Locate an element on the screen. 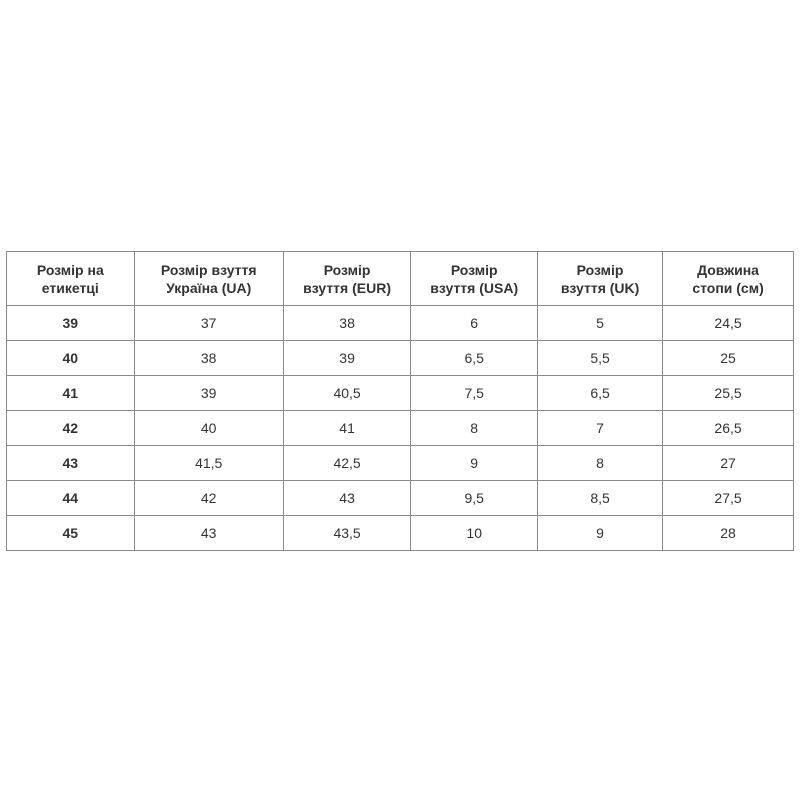 The image size is (800, 800). table-cell: 25 is located at coordinates (728, 358).